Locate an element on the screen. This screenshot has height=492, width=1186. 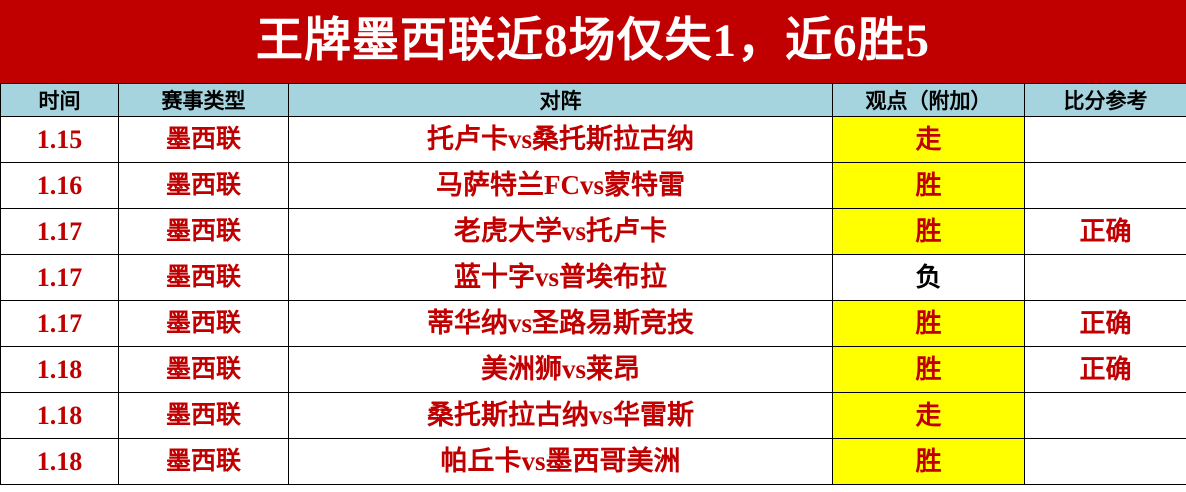
column-header-time: 时间 is located at coordinates (59, 100).